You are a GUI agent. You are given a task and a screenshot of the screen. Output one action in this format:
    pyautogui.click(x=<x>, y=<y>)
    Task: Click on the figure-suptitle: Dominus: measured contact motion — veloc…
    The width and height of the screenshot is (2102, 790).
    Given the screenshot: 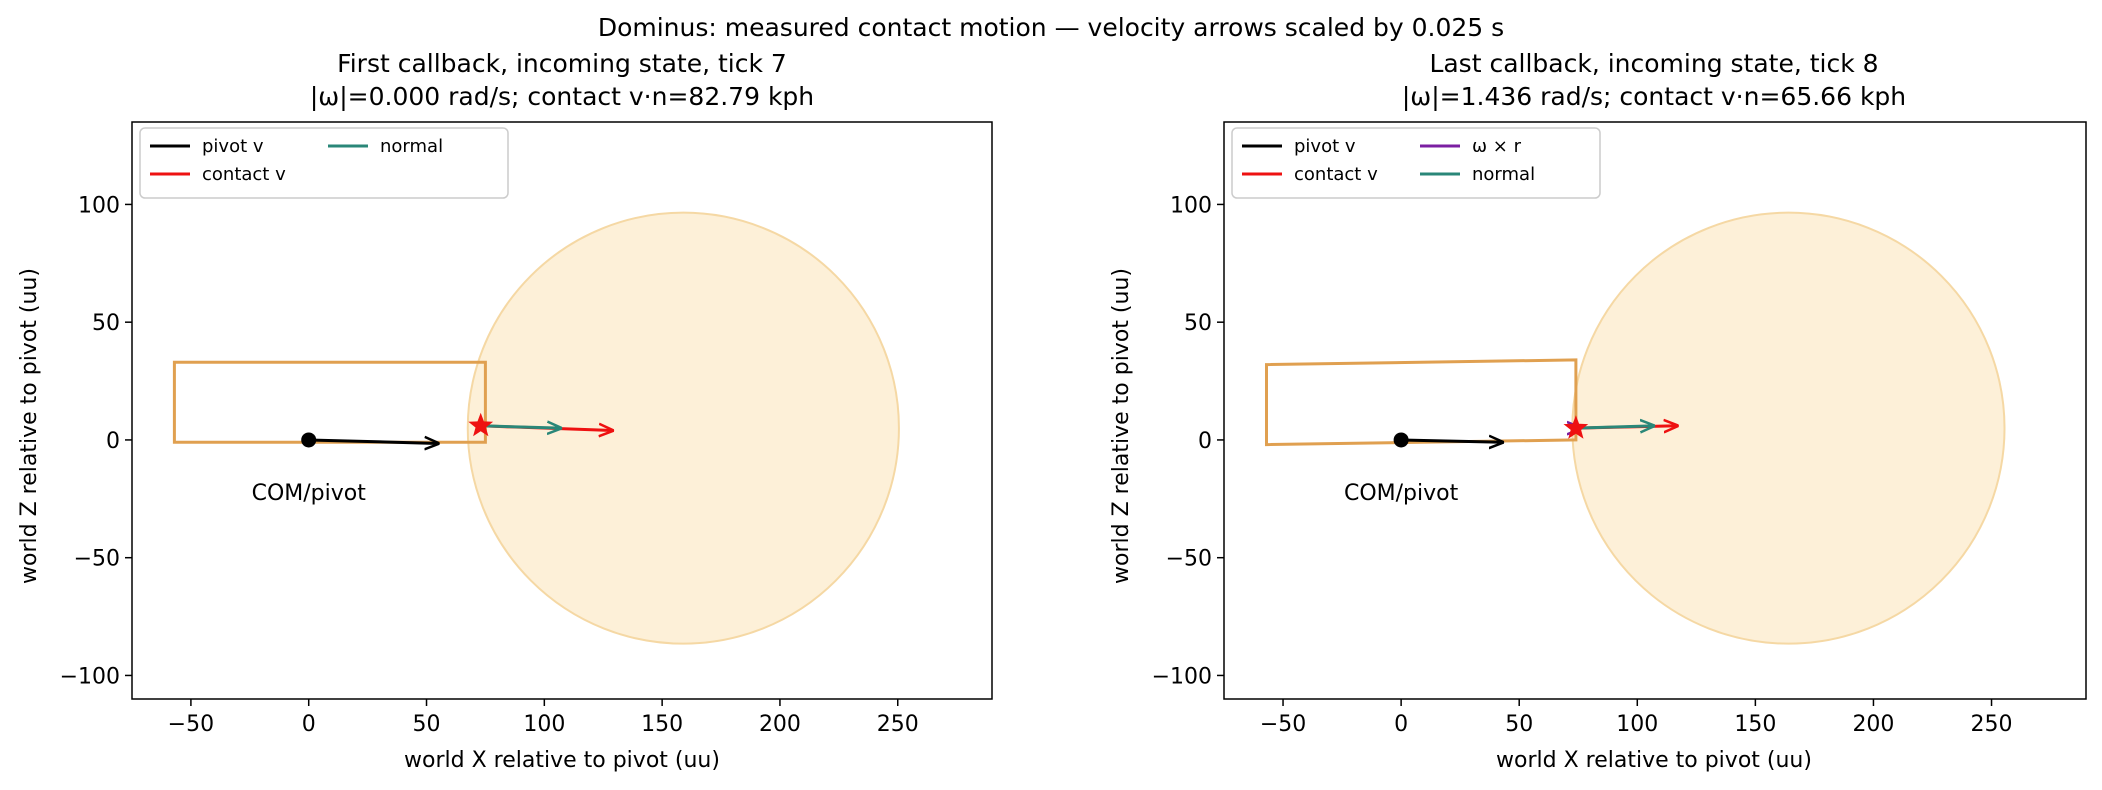 What is the action you would take?
    pyautogui.click(x=1051, y=27)
    